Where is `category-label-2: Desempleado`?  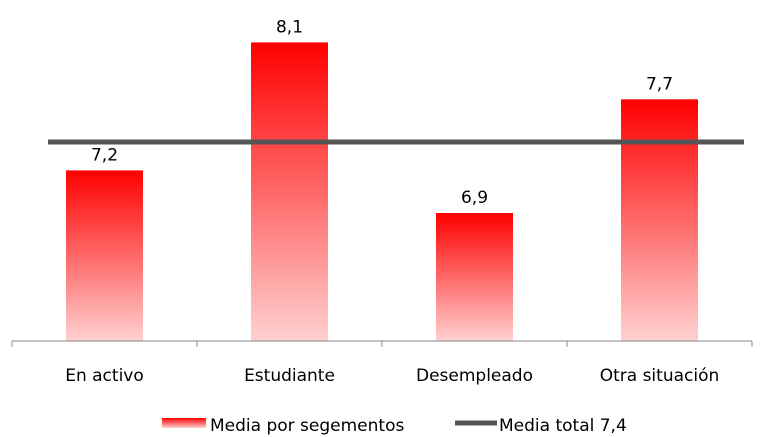 category-label-2: Desempleado is located at coordinates (474, 376).